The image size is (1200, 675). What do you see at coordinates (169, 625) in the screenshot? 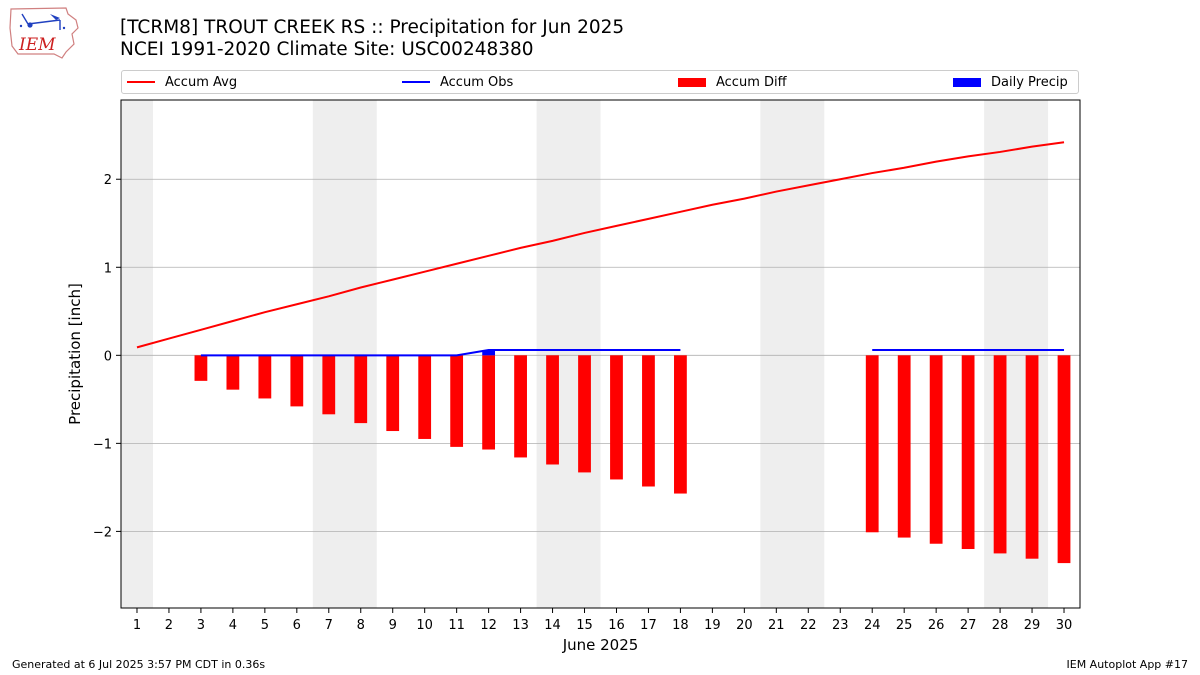
I see `x-tick-label-2: 2` at bounding box center [169, 625].